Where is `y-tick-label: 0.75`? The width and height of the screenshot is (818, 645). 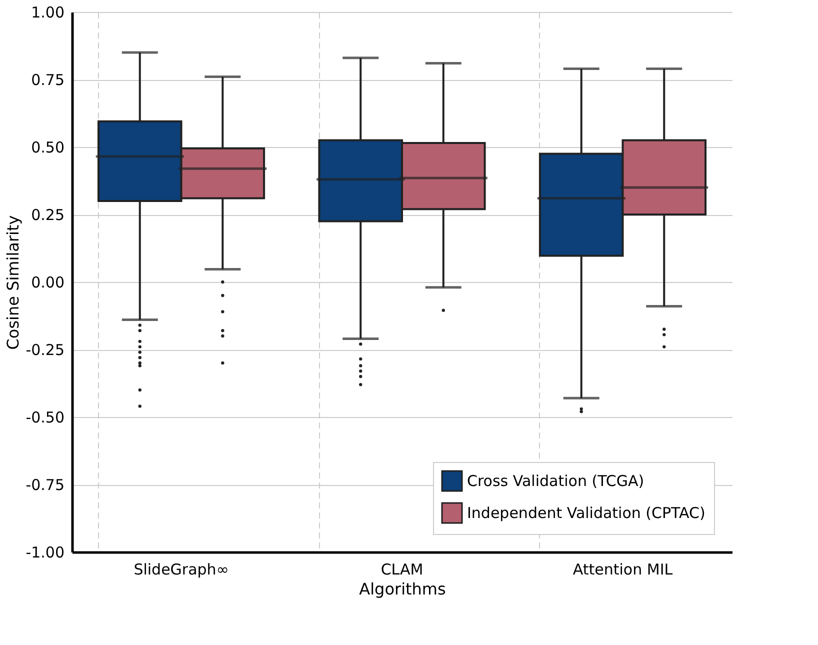
y-tick-label: 0.75 is located at coordinates (47, 80).